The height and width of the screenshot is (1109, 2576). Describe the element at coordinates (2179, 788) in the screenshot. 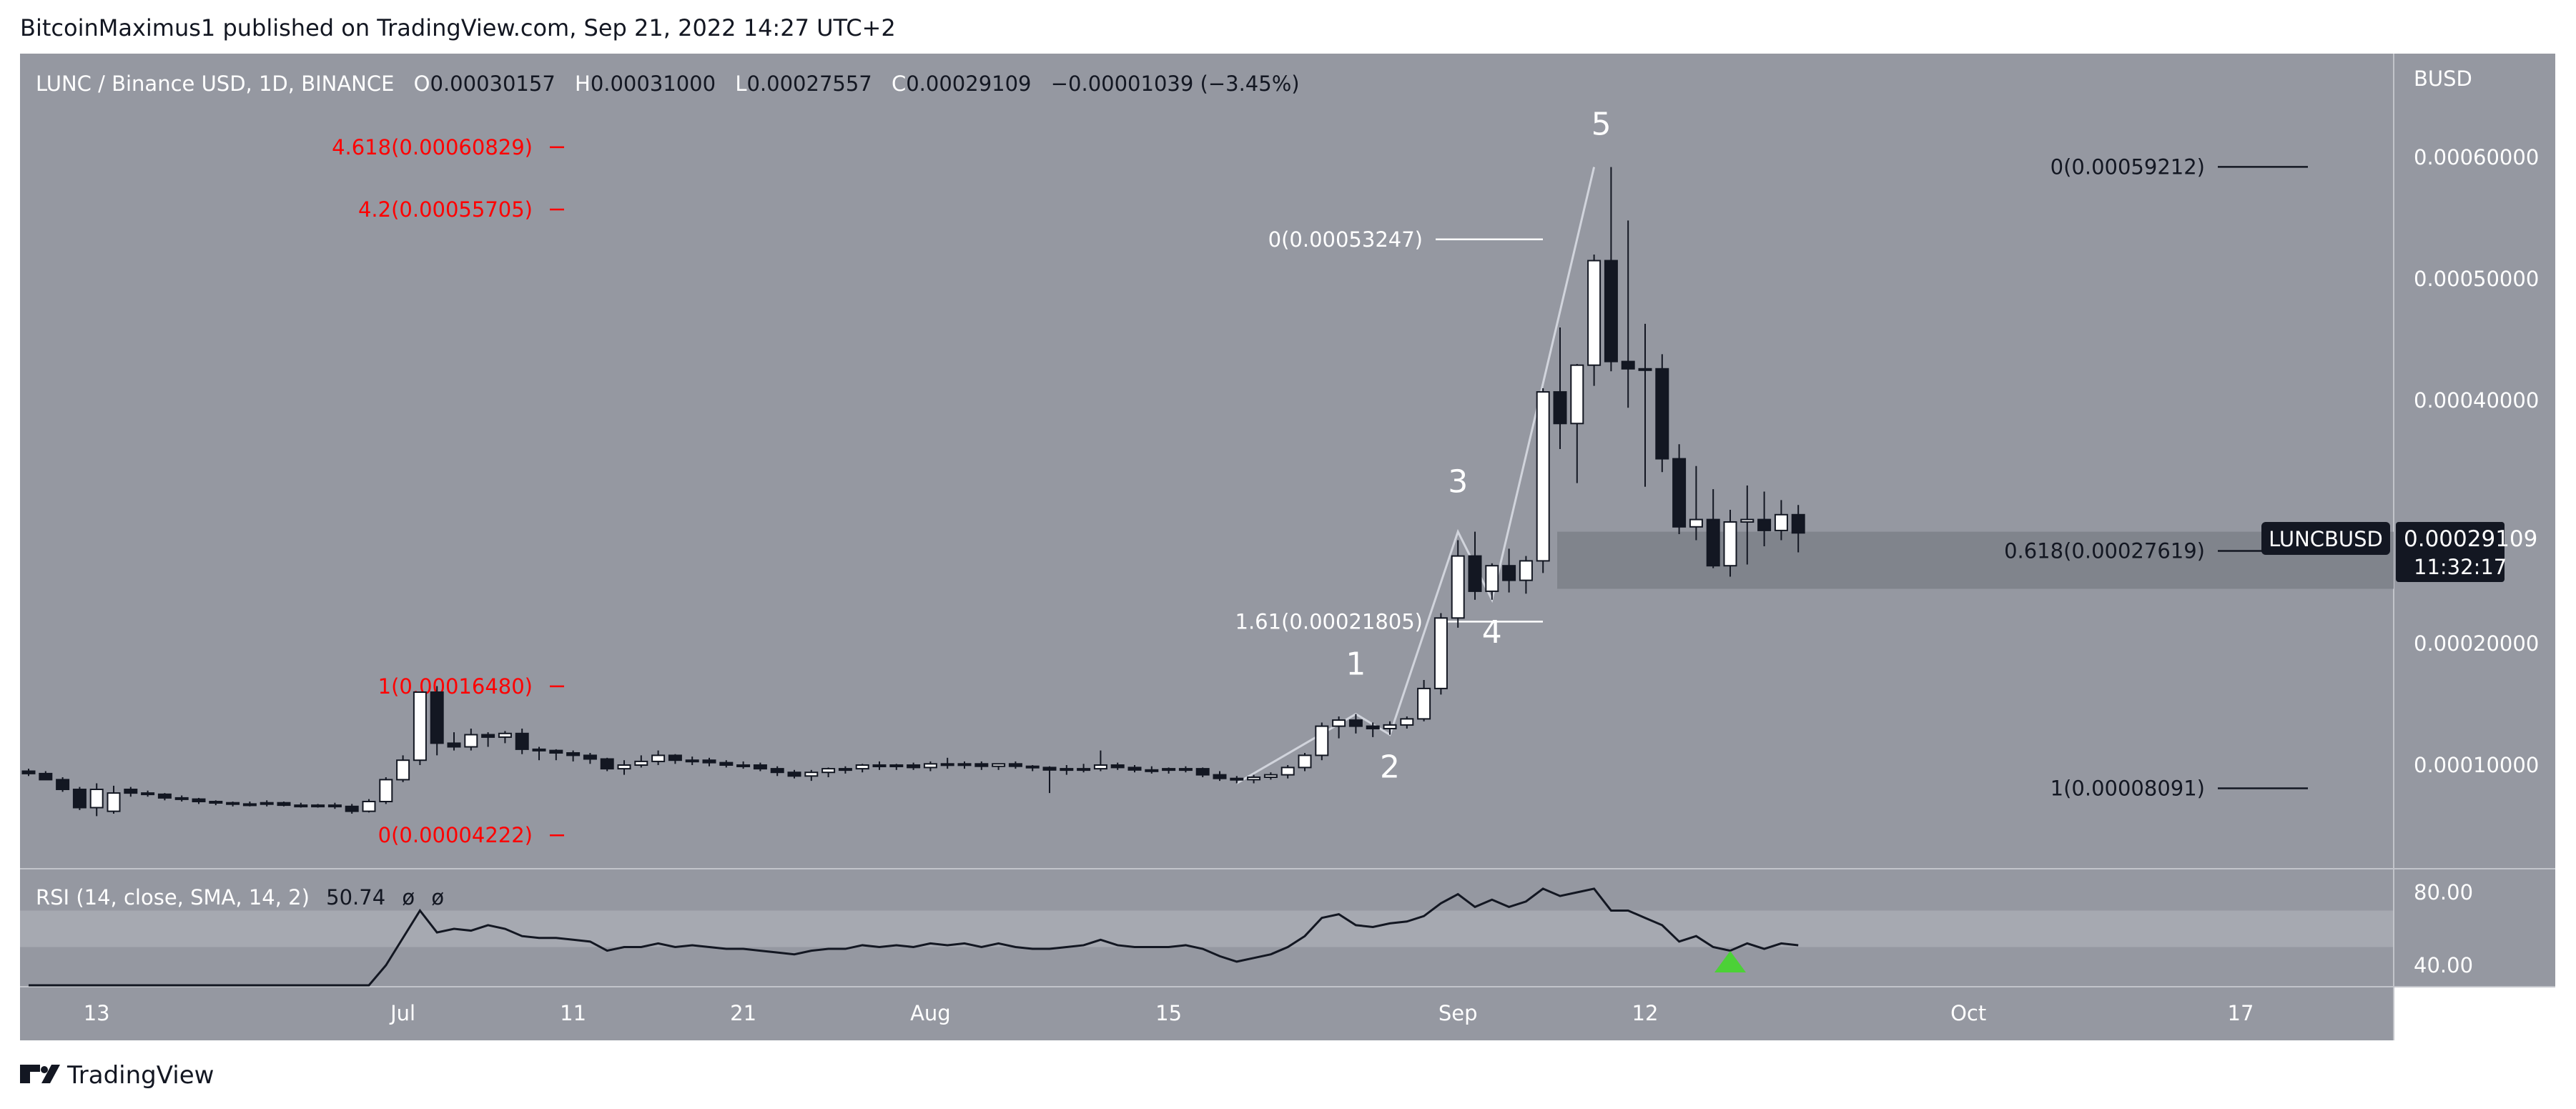

I see `fib-level: 1(0.00008091)` at that location.